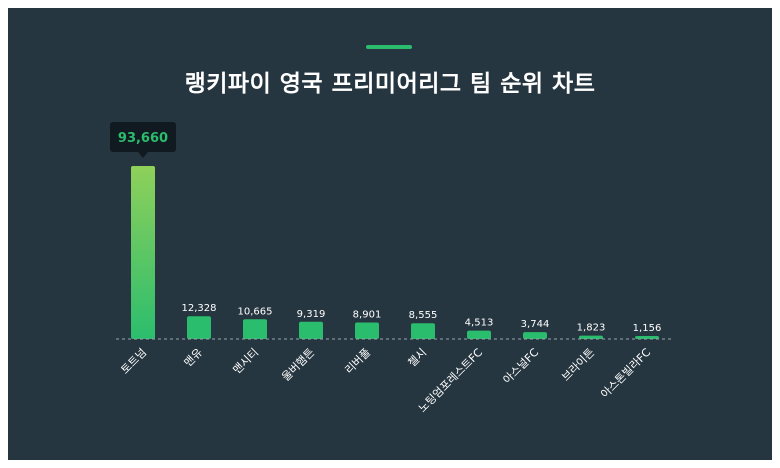  I want to click on category-label-9: 아스톤빌라FC, so click(625, 373).